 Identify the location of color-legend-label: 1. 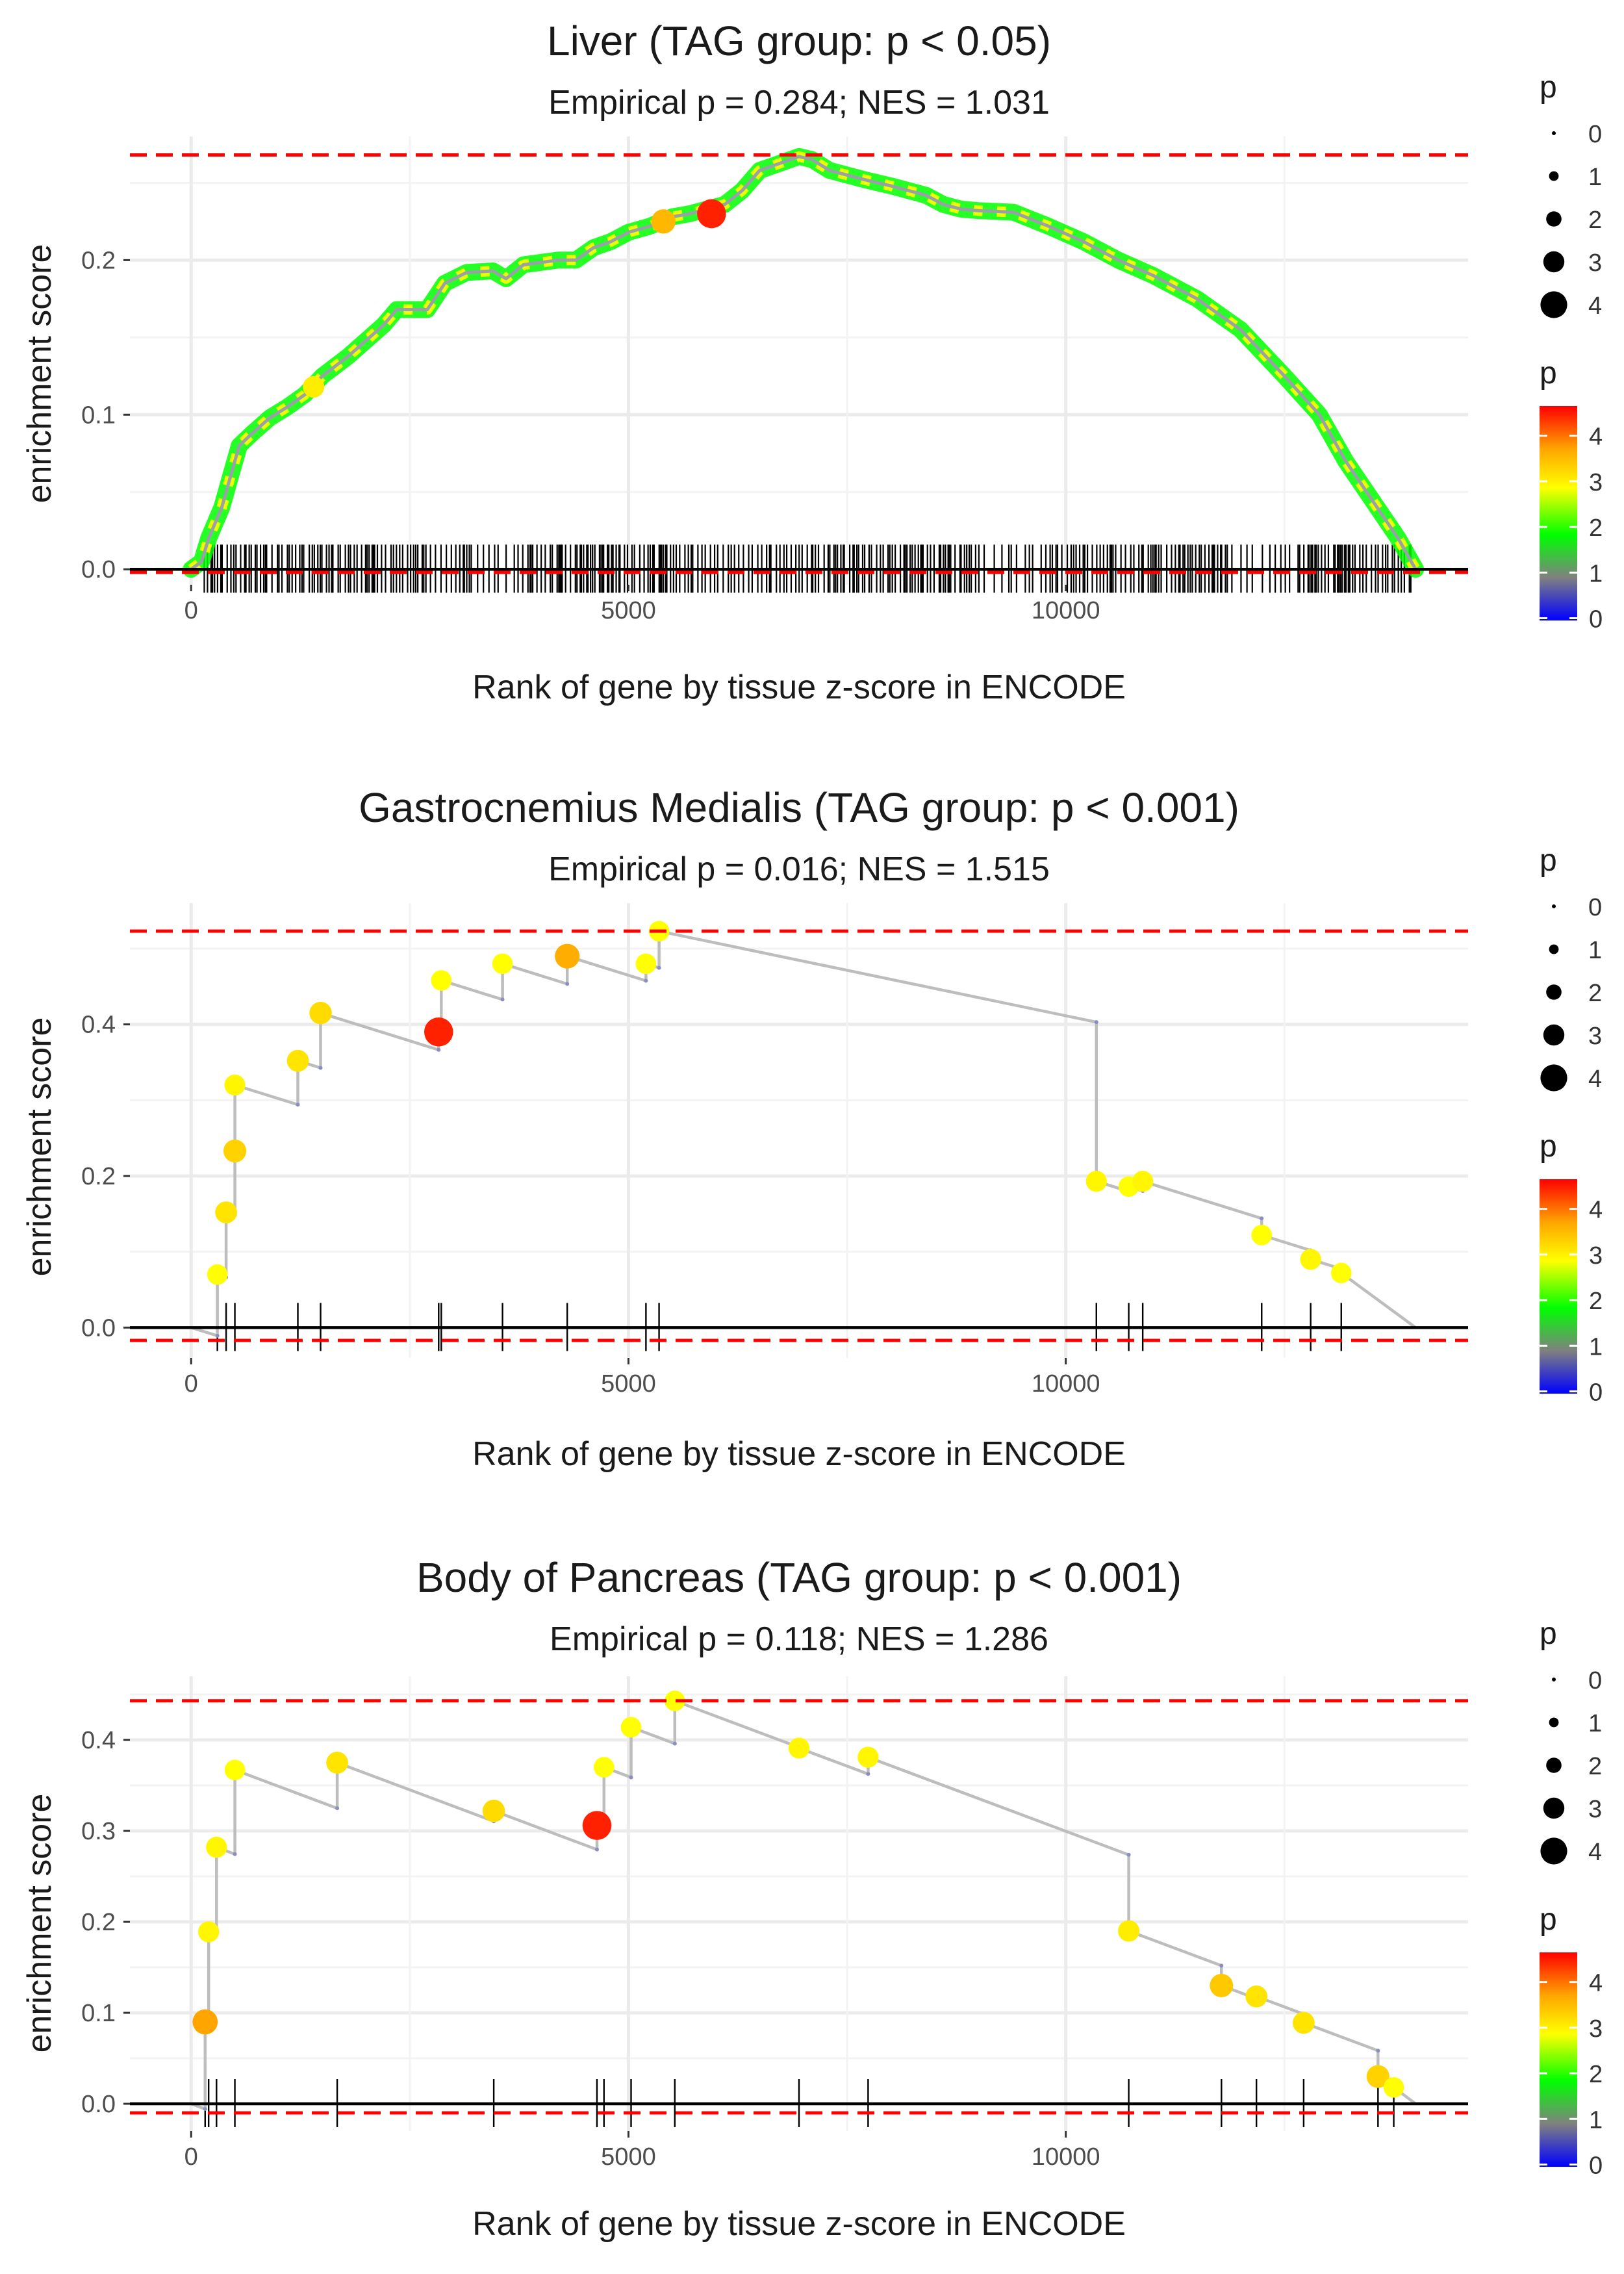
(1596, 1347).